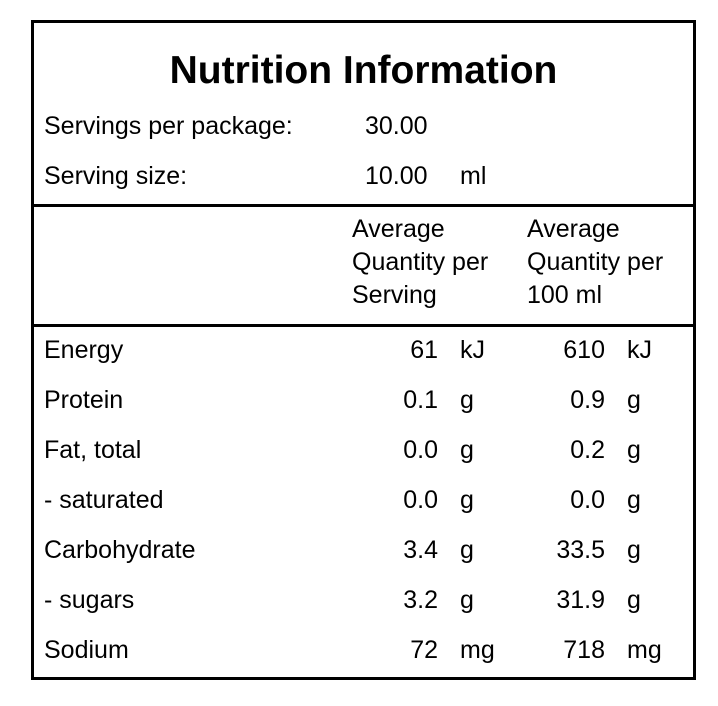 The height and width of the screenshot is (706, 718). Describe the element at coordinates (420, 600) in the screenshot. I see `serving-value: 3.2` at that location.